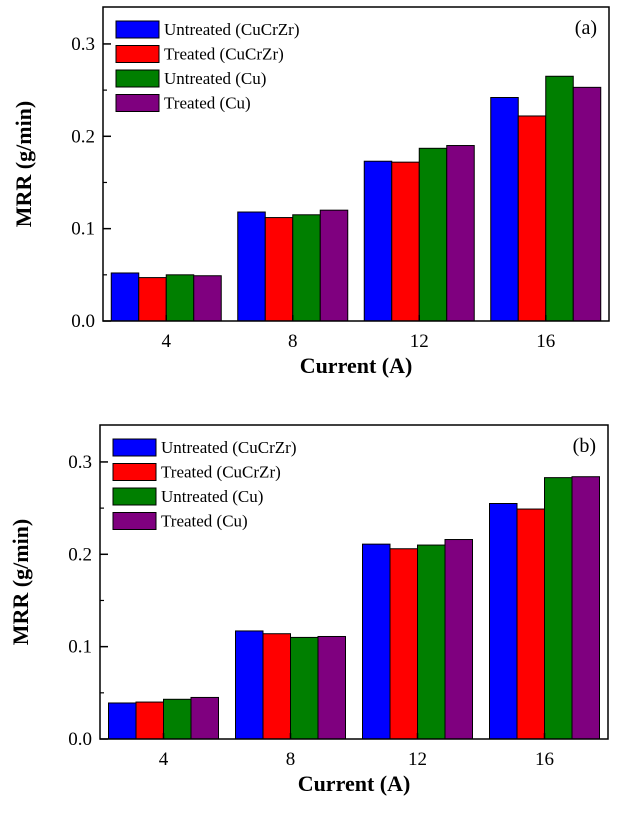 Image resolution: width=621 pixels, height=814 pixels. What do you see at coordinates (586, 28) in the screenshot?
I see `panel-label: (a)` at bounding box center [586, 28].